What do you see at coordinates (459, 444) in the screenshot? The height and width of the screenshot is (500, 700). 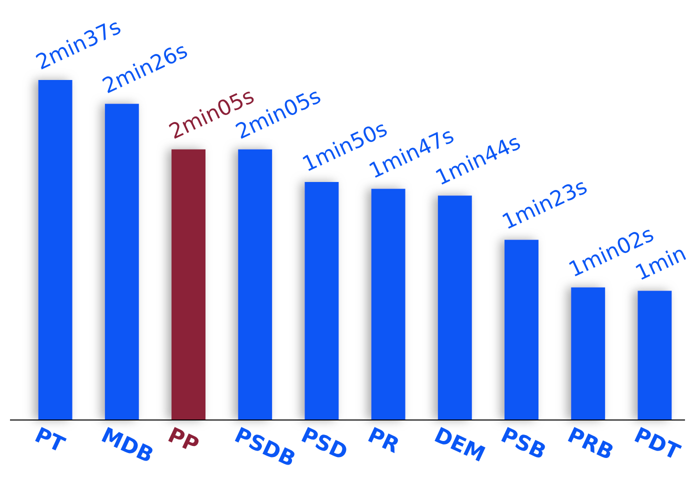 I see `x-tick-label: DEM` at bounding box center [459, 444].